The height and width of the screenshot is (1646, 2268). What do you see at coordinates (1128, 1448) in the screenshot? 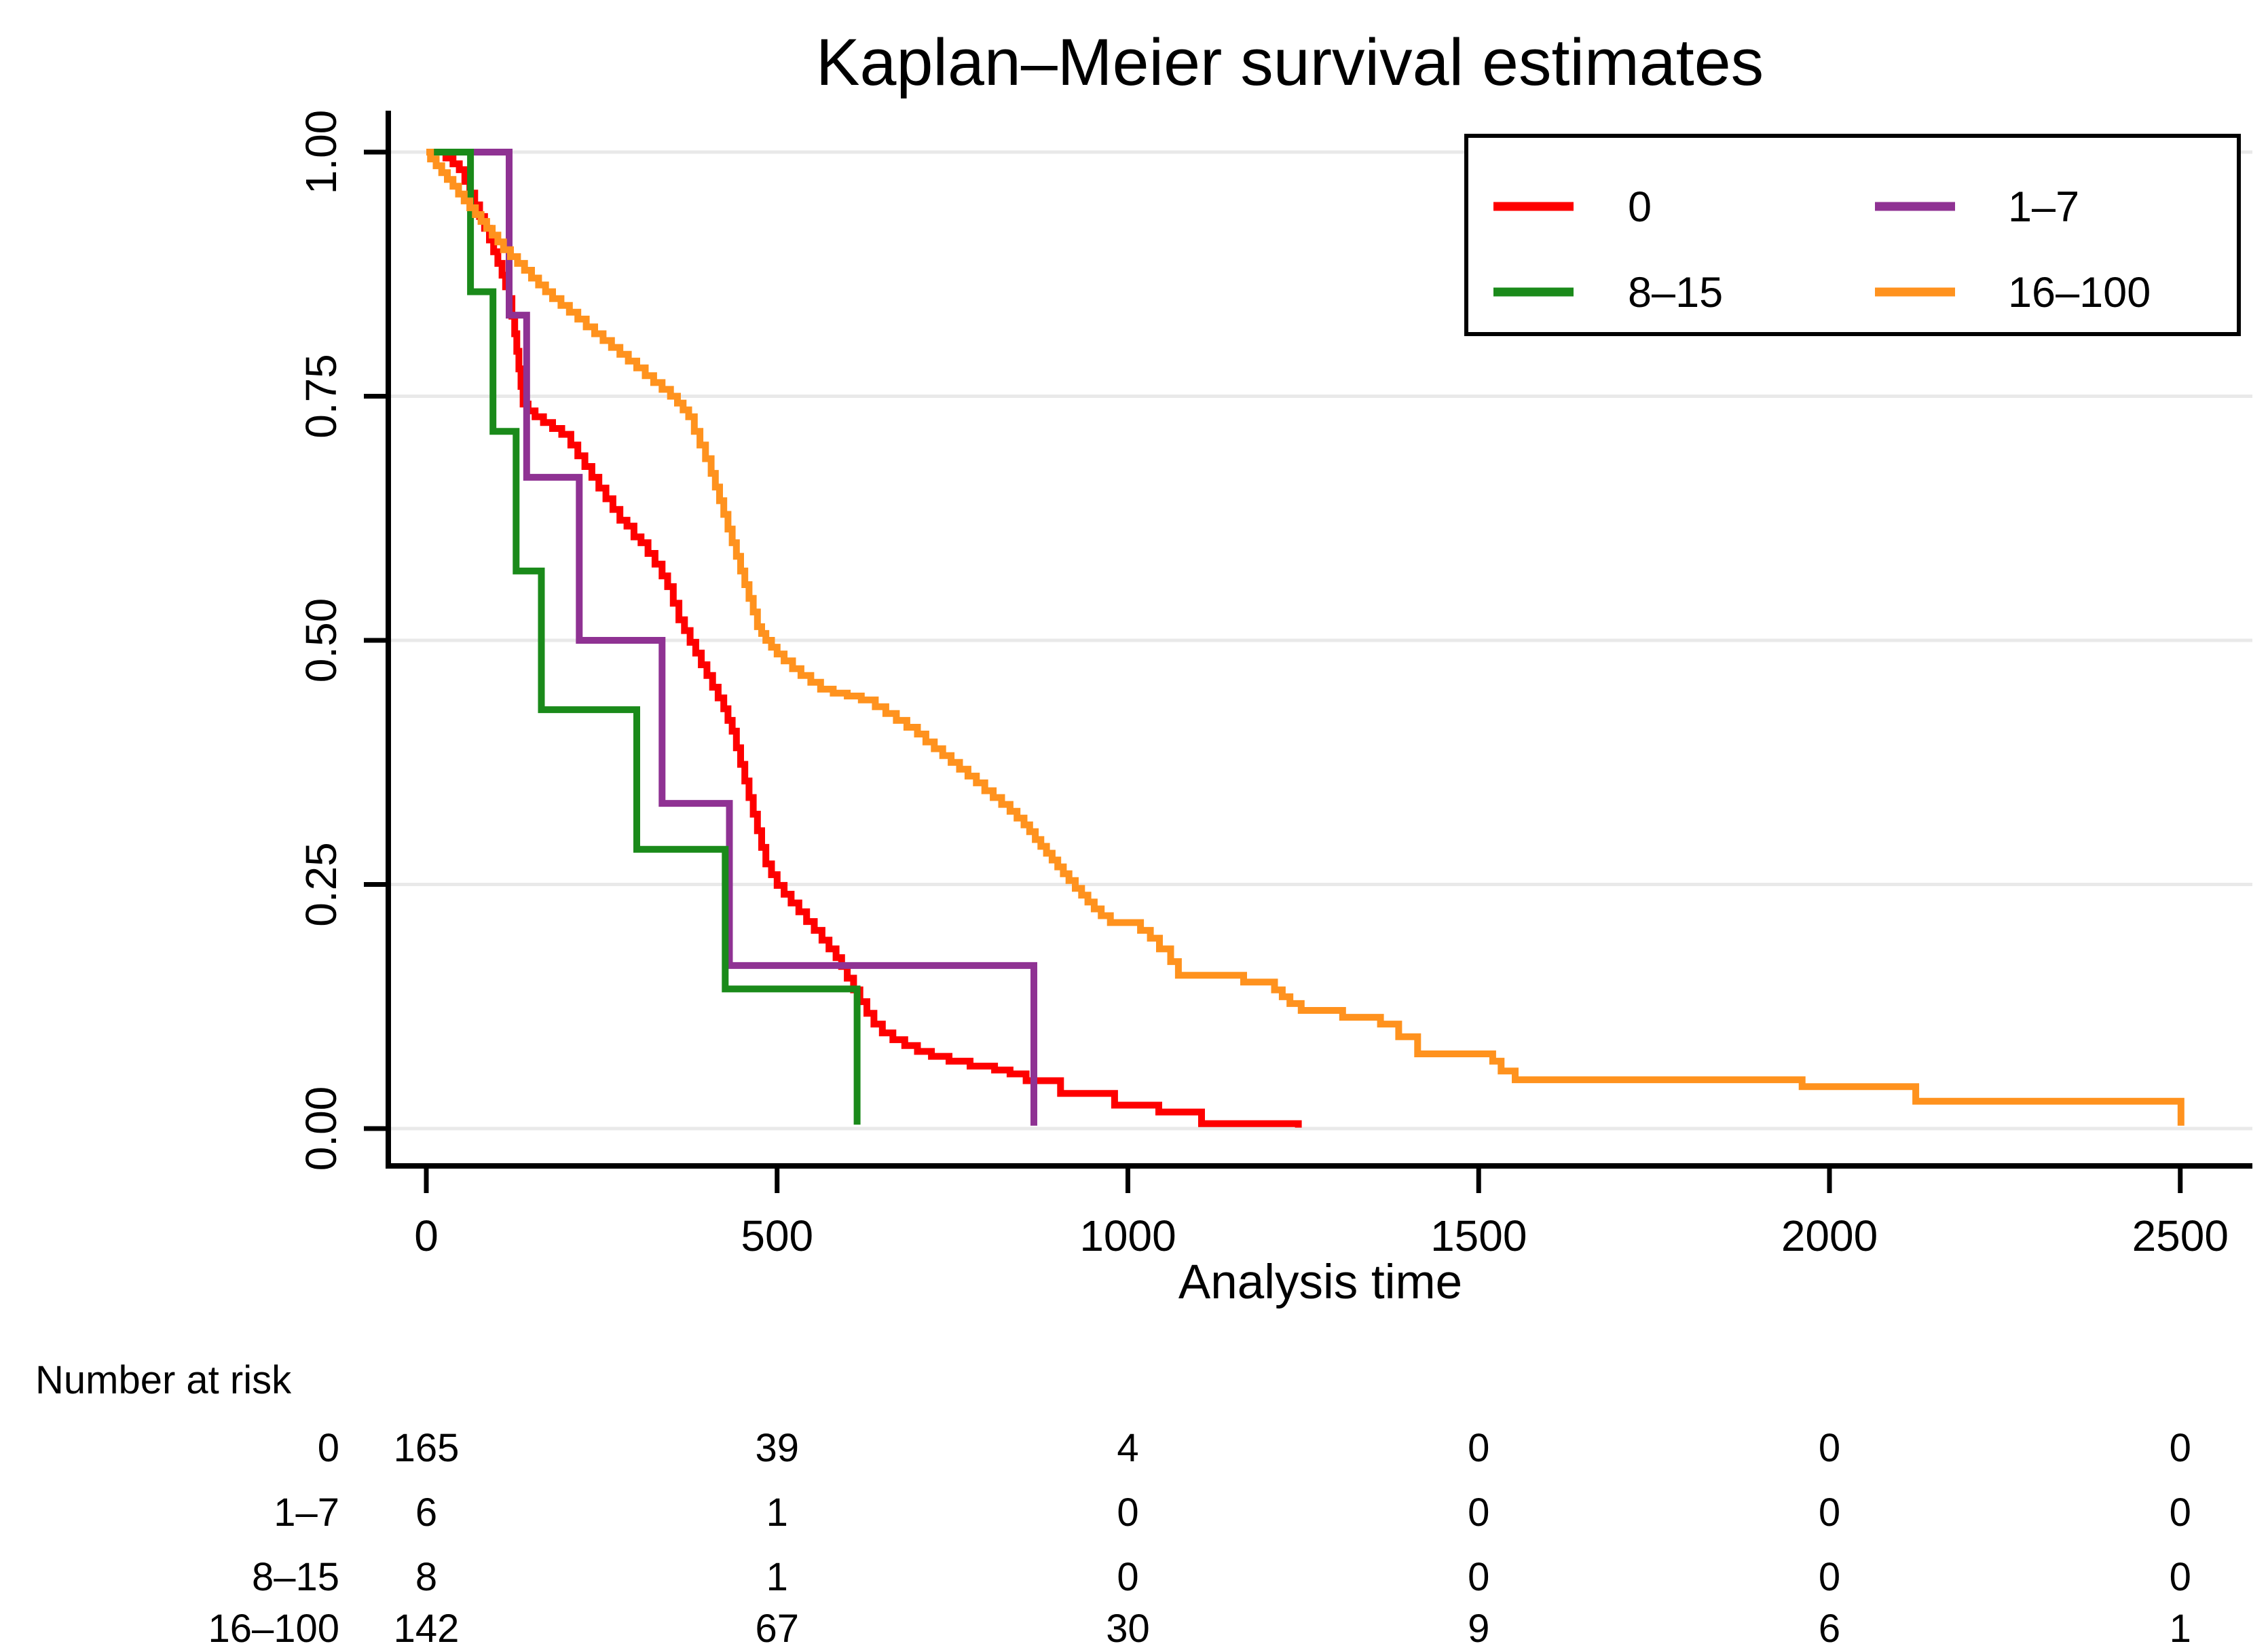
I see `risk-value-0-t1000: 4` at bounding box center [1128, 1448].